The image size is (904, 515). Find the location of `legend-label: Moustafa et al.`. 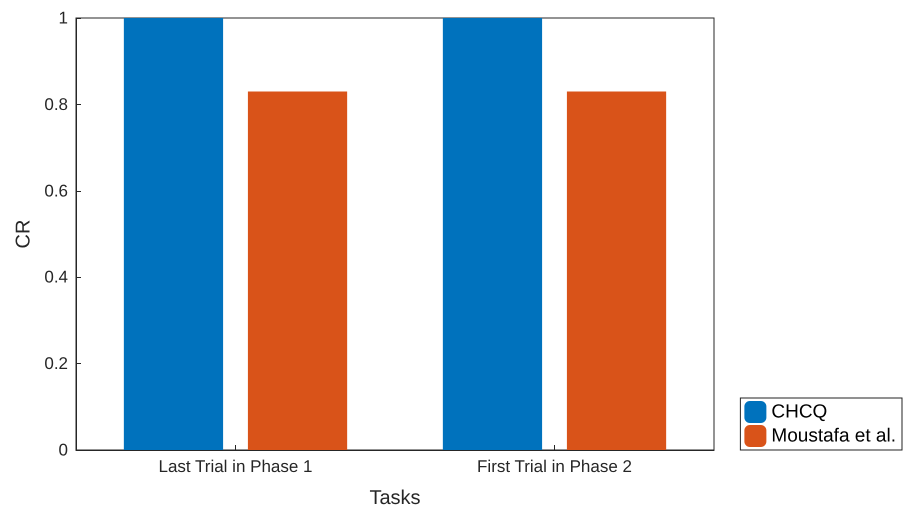

legend-label: Moustafa et al. is located at coordinates (833, 436).